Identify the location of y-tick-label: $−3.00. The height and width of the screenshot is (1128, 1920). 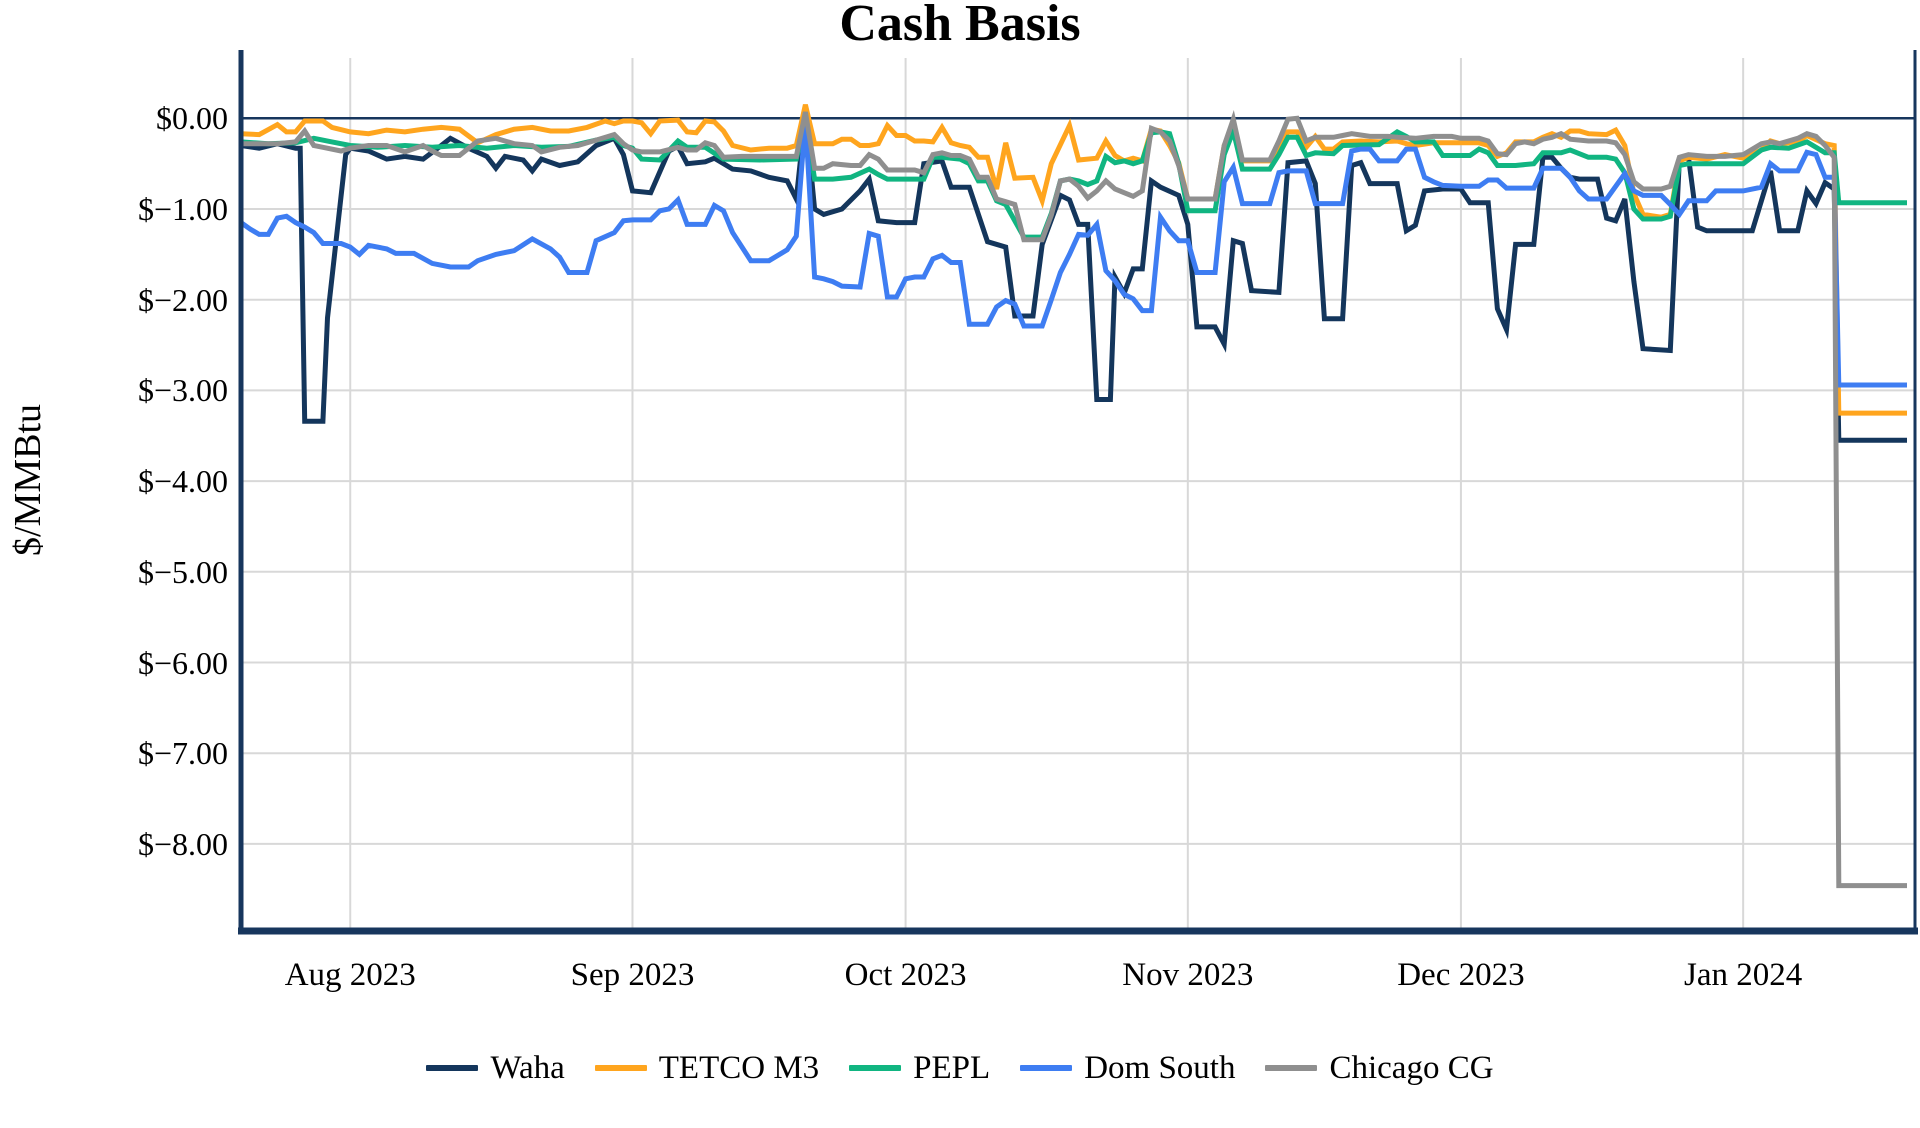
(182, 390).